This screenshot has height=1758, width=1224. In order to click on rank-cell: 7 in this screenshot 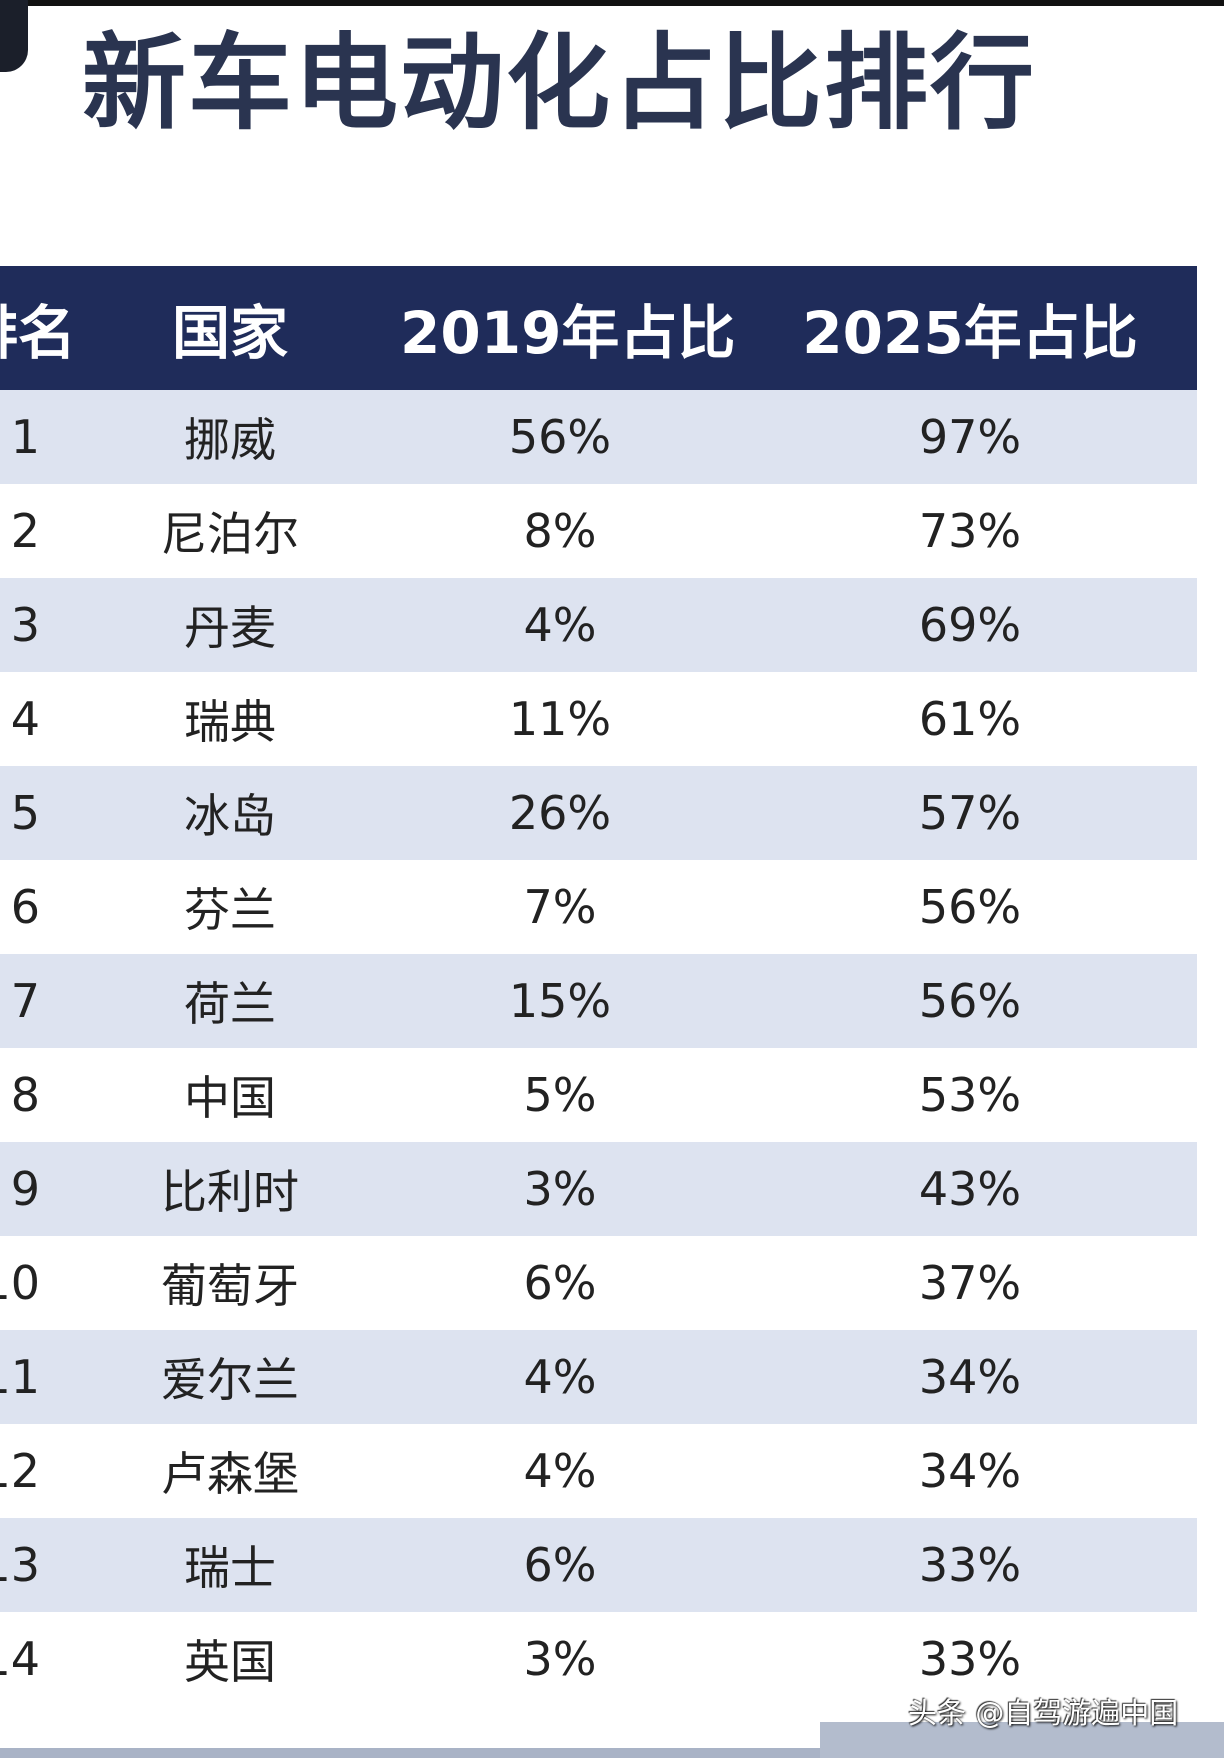, I will do `click(25, 1001)`.